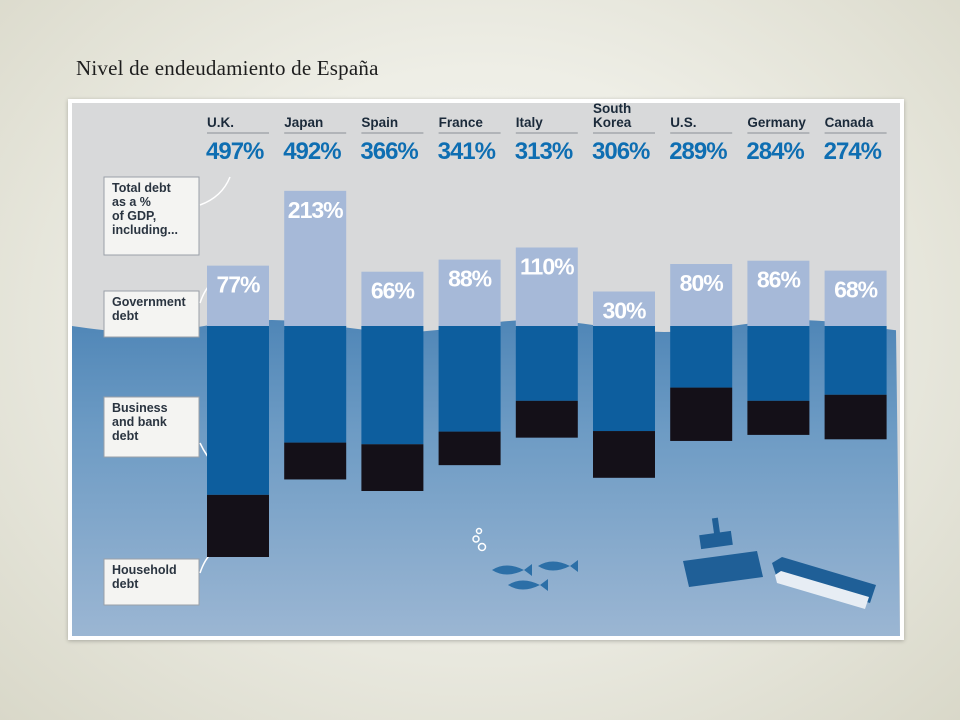 This screenshot has width=960, height=720. I want to click on total-debt-label: 341%, so click(467, 151).